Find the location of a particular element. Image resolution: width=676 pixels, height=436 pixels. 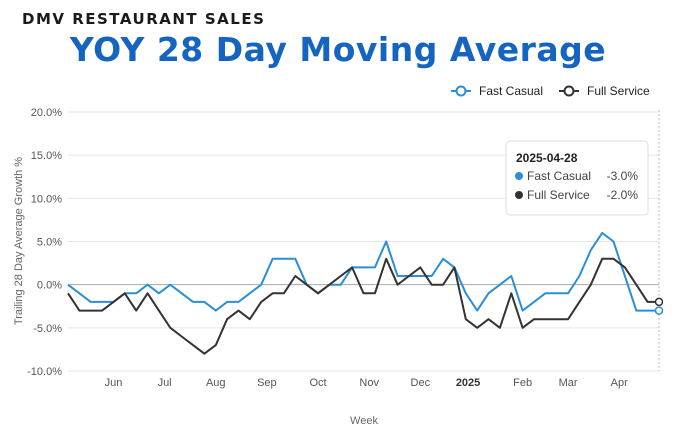

legend-label-full-service: Full Service is located at coordinates (618, 91).